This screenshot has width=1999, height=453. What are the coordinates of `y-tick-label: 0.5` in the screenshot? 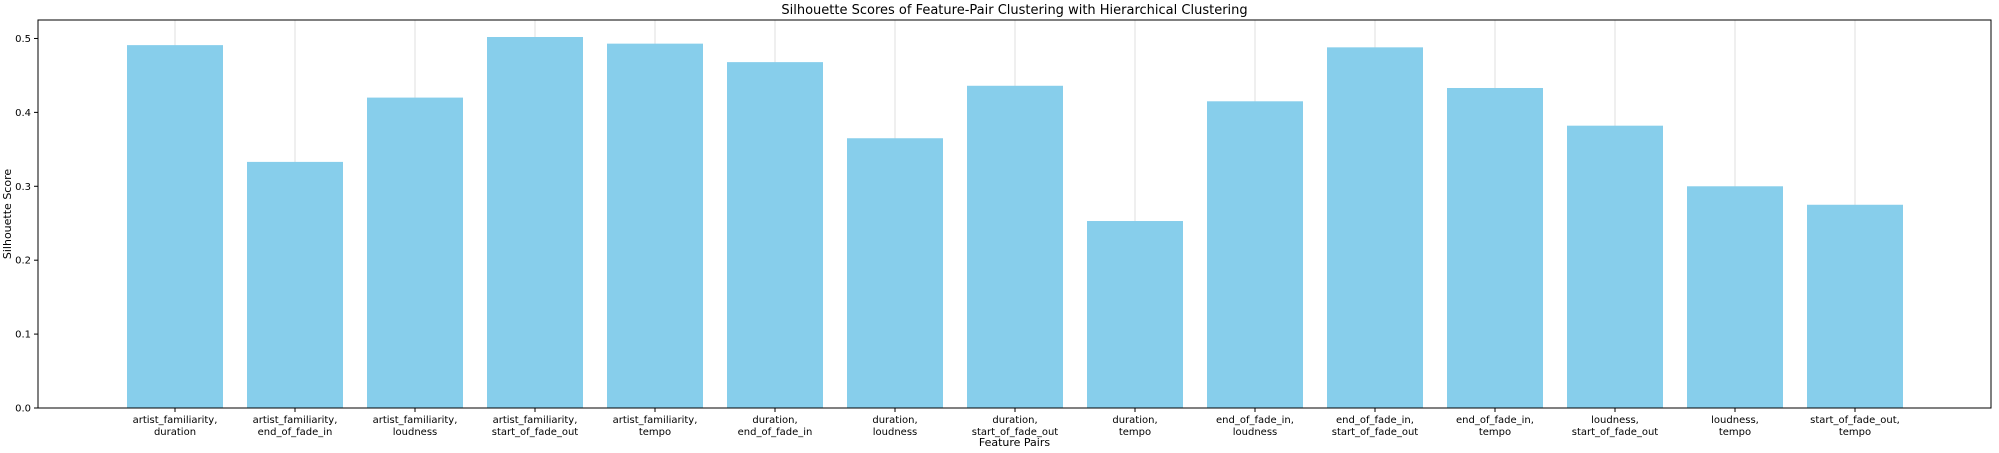 It's located at (23, 39).